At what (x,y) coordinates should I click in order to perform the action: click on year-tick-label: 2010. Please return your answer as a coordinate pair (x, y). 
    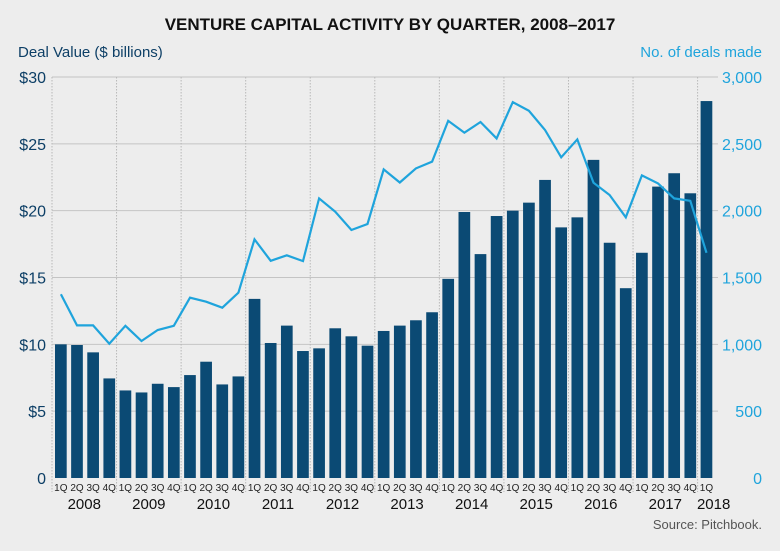
    Looking at the image, I should click on (213, 504).